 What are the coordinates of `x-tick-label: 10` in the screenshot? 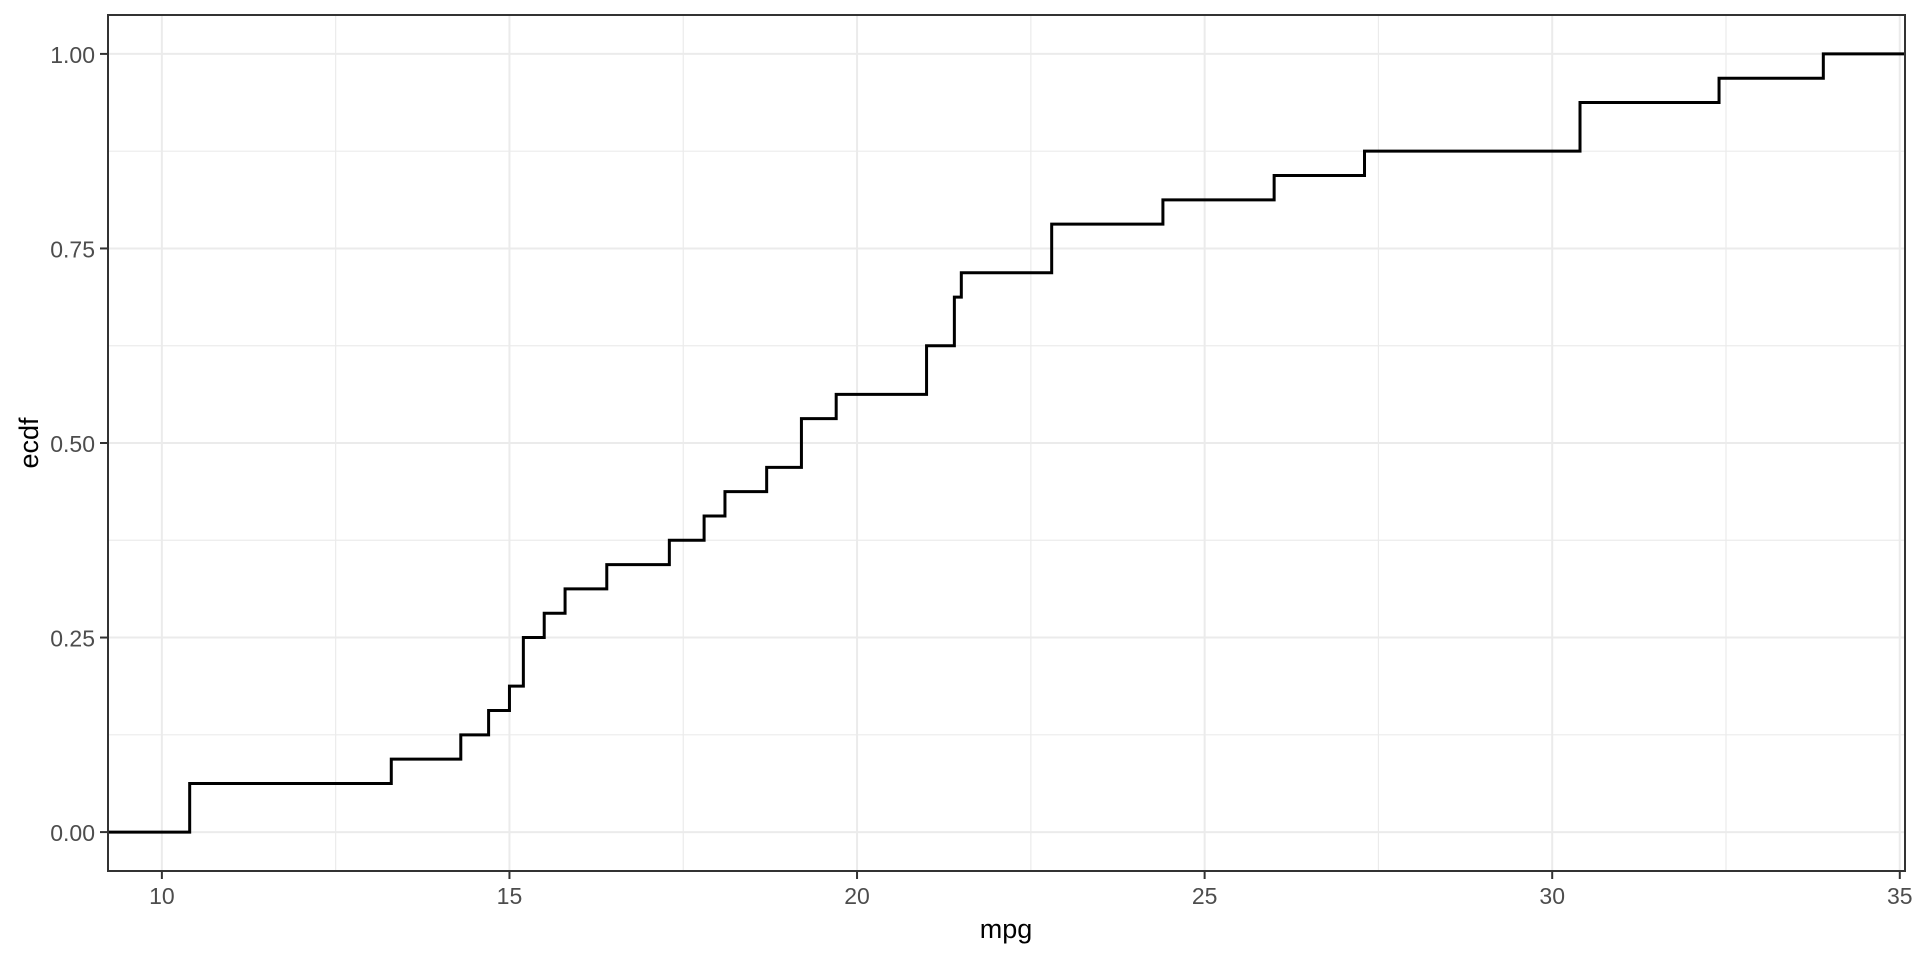 It's located at (162, 896).